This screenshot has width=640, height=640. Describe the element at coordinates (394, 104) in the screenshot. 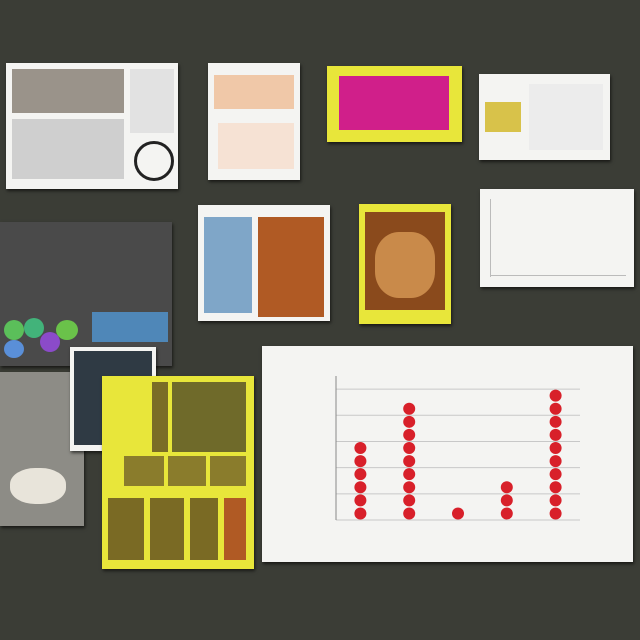

I see `yellow-card-magenta` at that location.